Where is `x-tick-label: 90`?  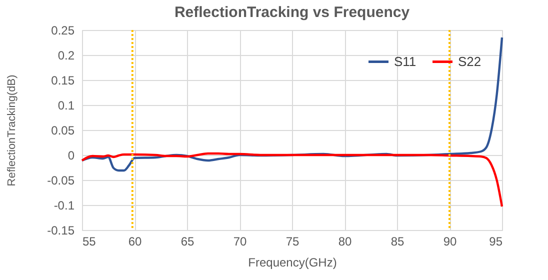 x-tick-label: 90 is located at coordinates (450, 241).